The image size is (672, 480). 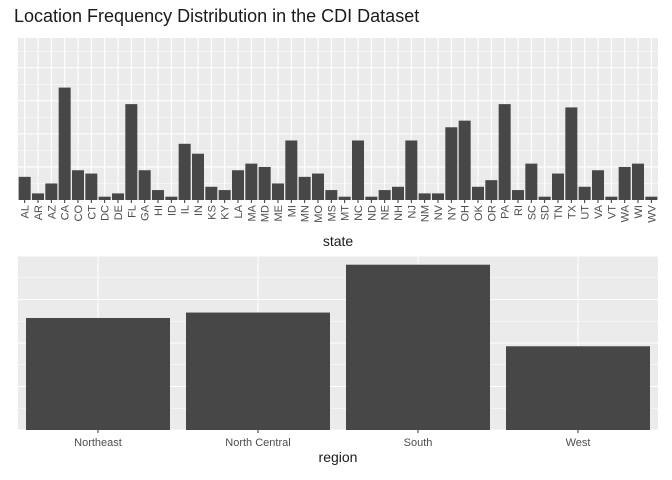 I want to click on x-tick-label: DE, so click(x=119, y=212).